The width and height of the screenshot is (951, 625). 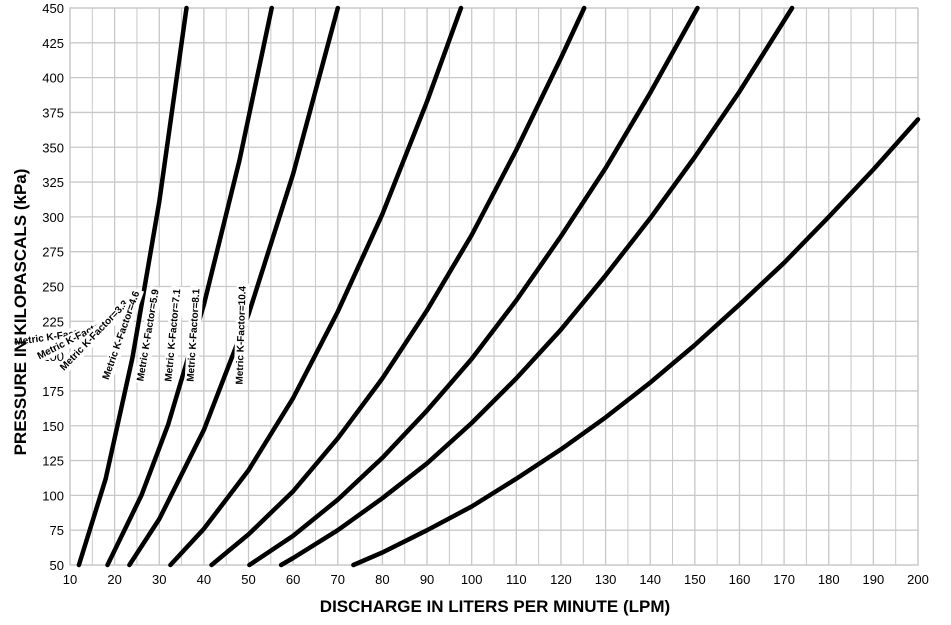 I want to click on y-tick-label: 250, so click(x=53, y=287).